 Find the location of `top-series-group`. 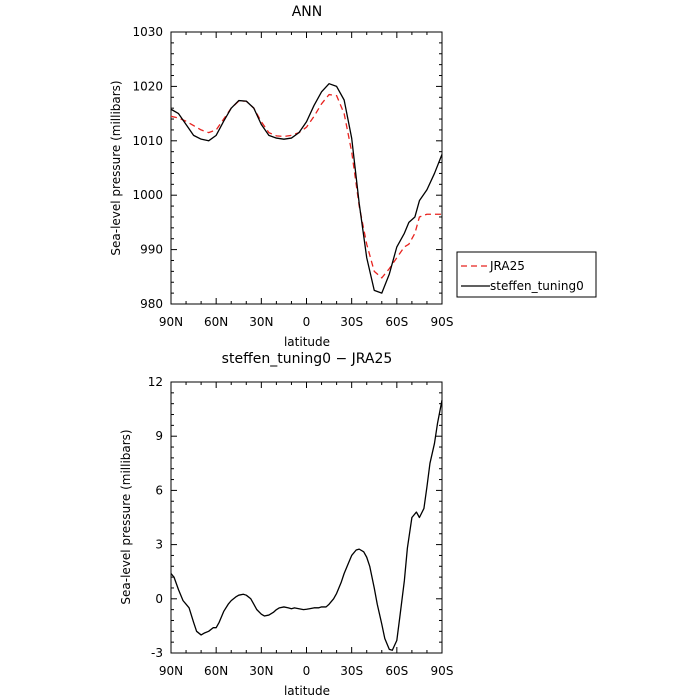

top-series-group is located at coordinates (306, 188).